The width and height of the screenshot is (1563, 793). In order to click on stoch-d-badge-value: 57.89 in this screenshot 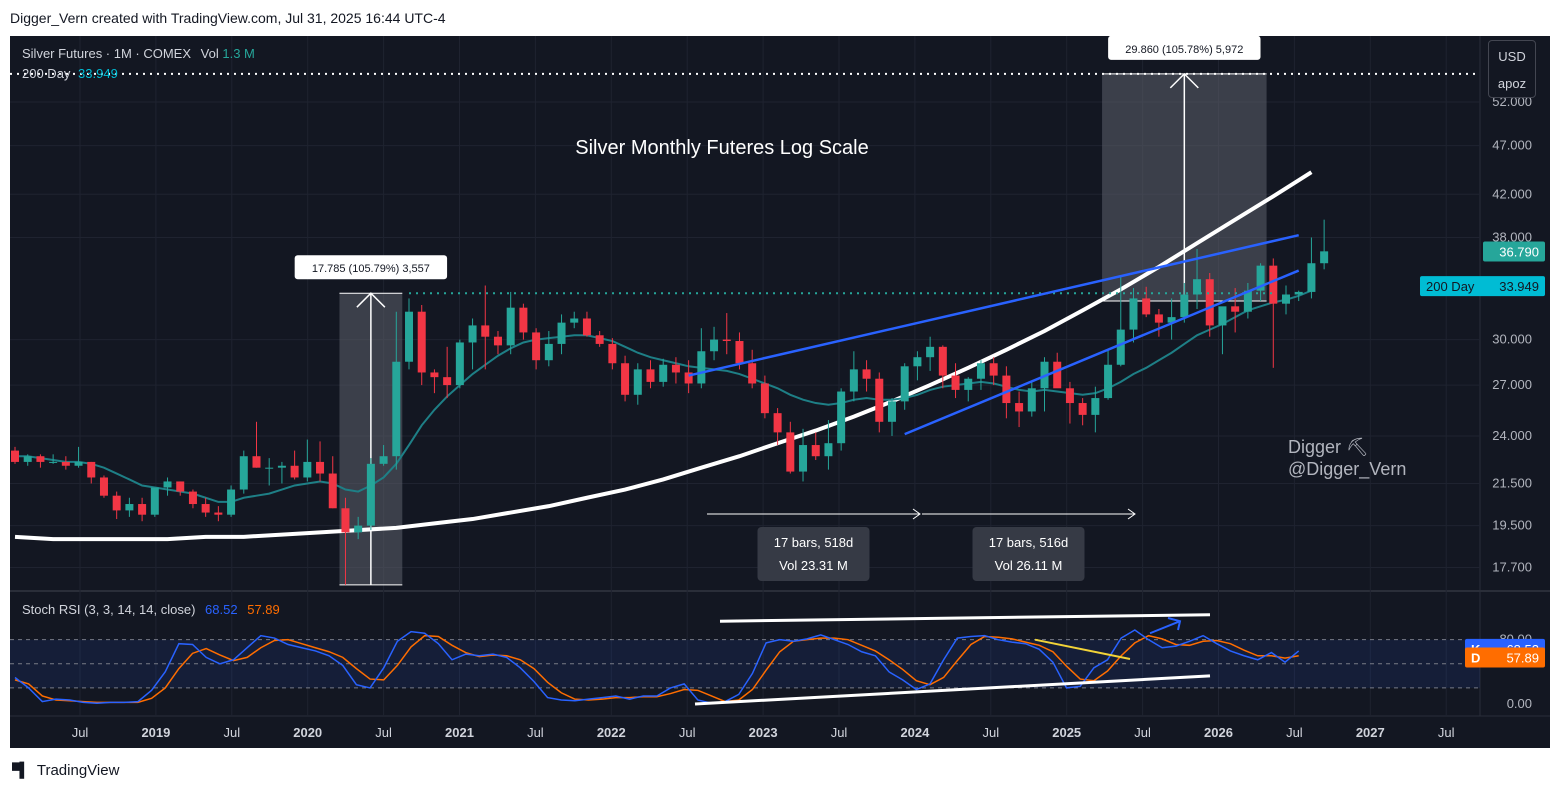, I will do `click(1522, 657)`.